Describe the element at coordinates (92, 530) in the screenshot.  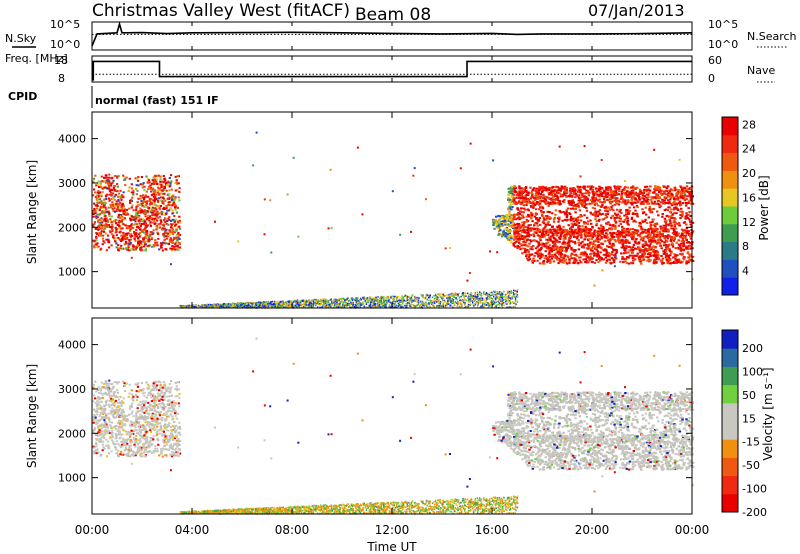
I see `xtick-label-0: 00:00` at that location.